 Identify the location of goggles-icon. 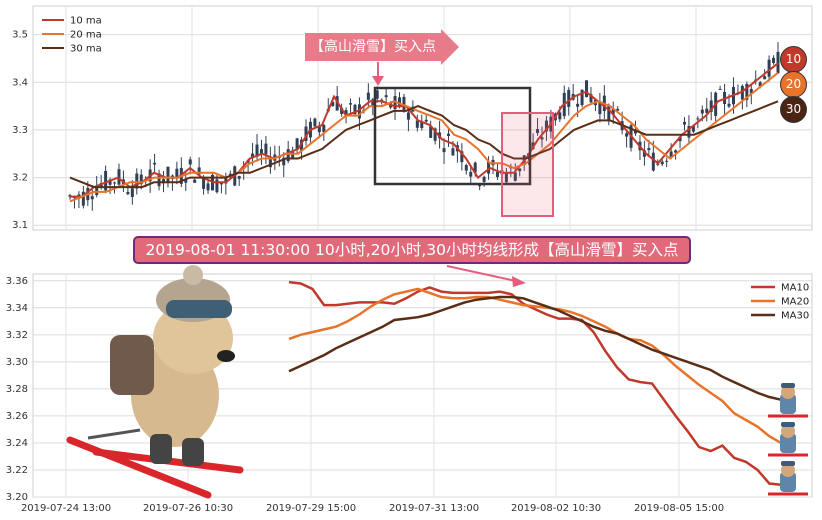
(199, 309).